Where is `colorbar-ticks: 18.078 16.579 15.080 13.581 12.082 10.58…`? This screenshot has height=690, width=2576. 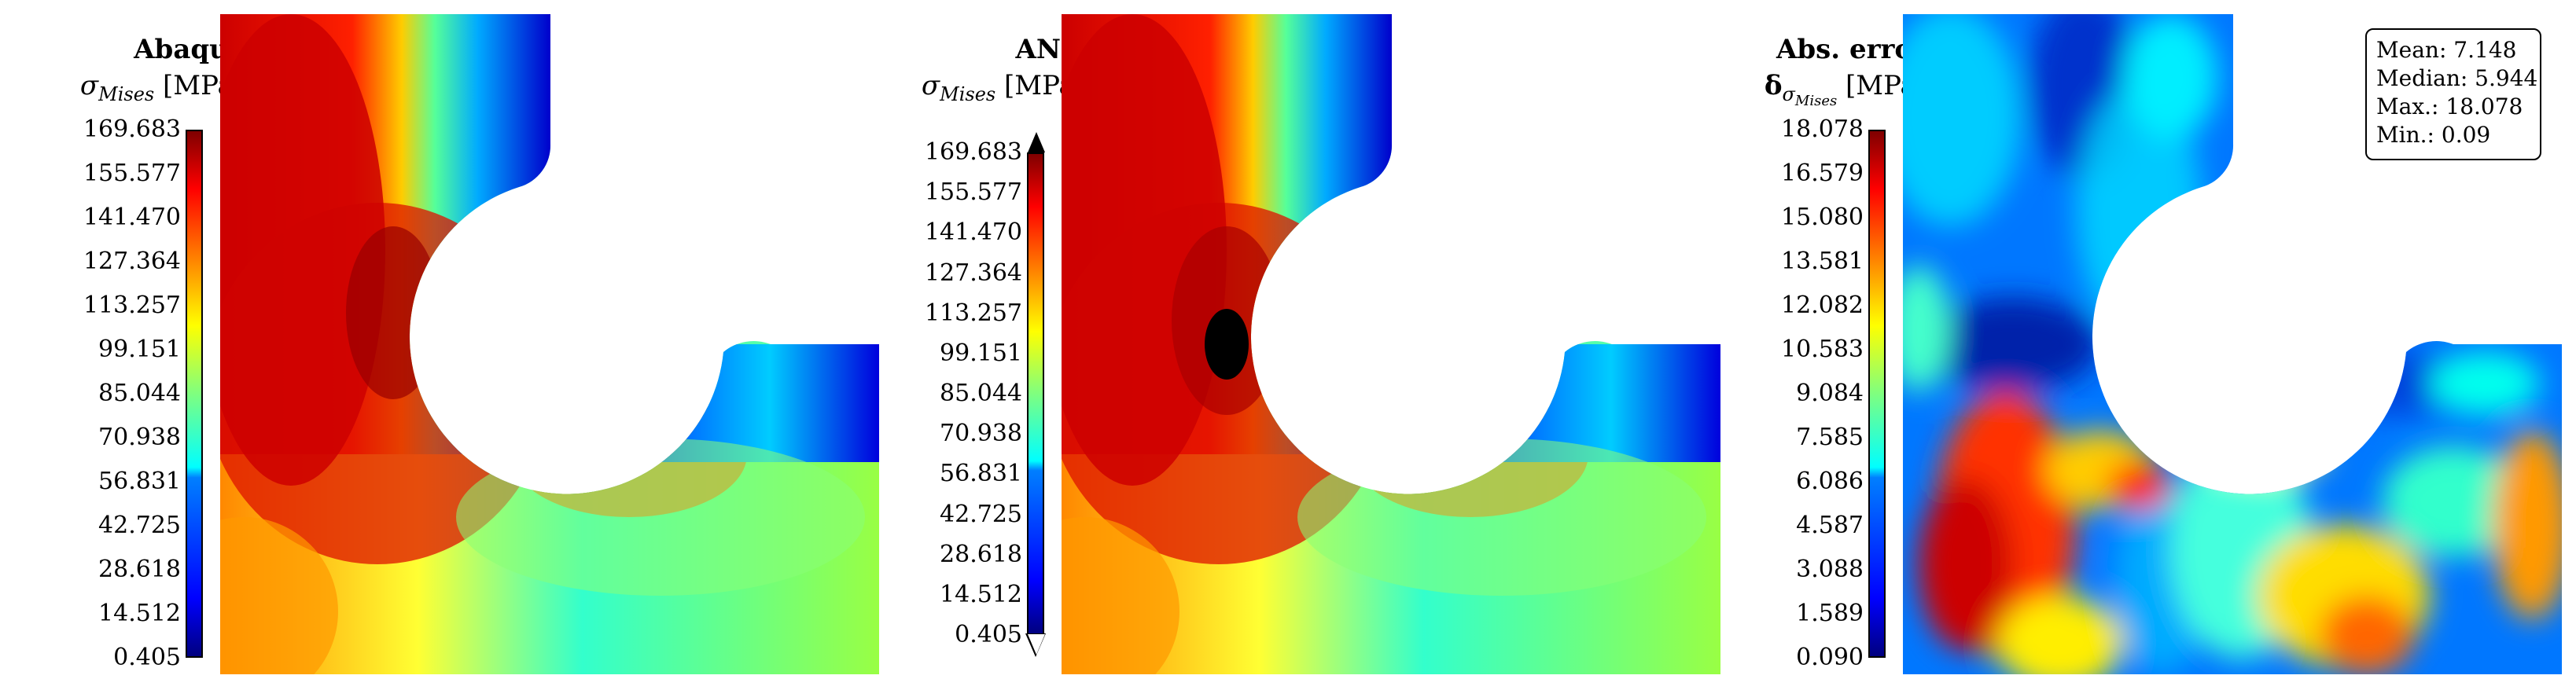 colorbar-ticks: 18.078 16.579 15.080 13.581 12.082 10.58… is located at coordinates (1785, 394).